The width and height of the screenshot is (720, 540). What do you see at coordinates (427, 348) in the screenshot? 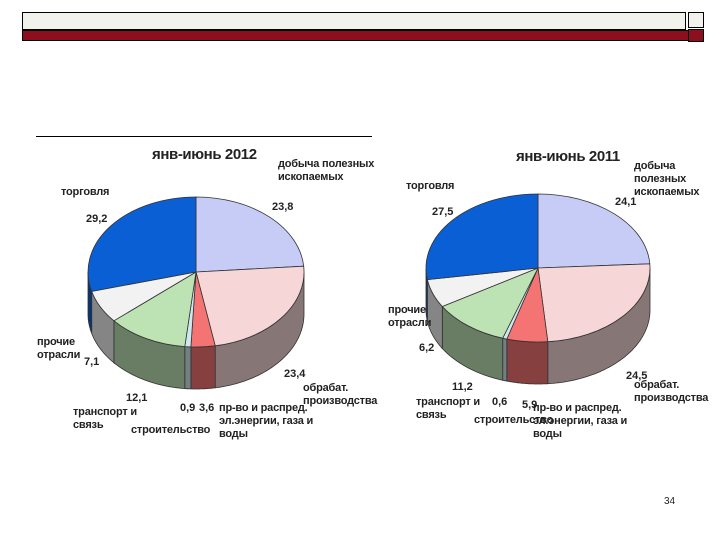
I see `slice-value-other: 6,2` at bounding box center [427, 348].